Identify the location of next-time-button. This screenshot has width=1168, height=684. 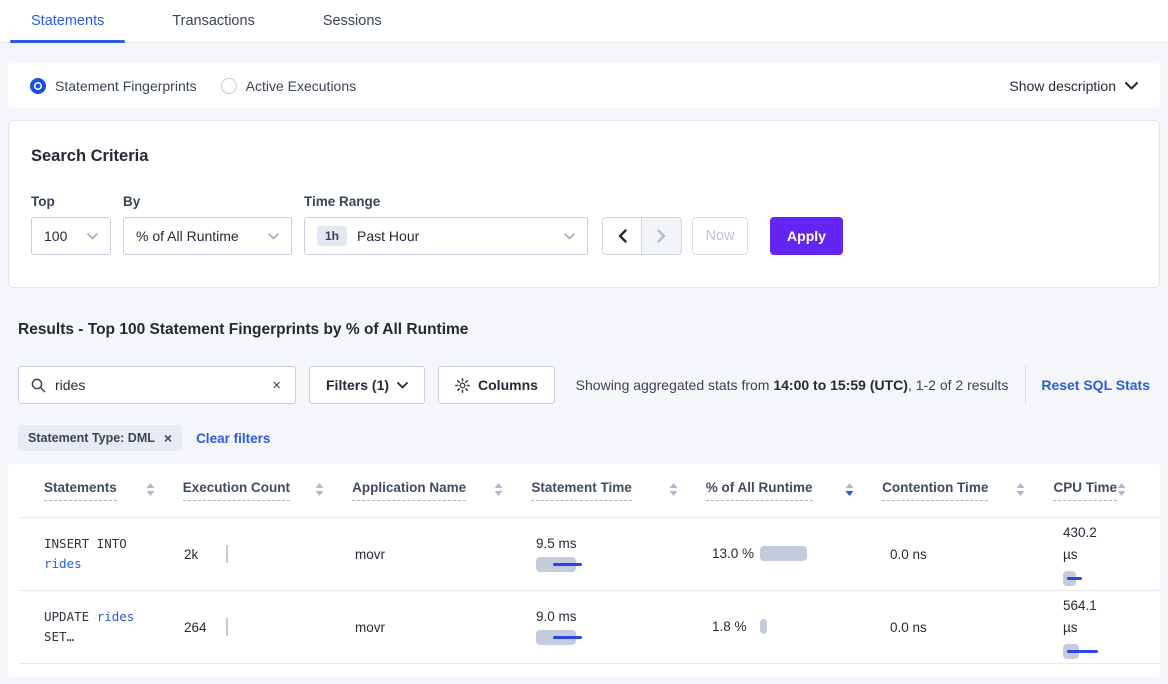
(662, 236).